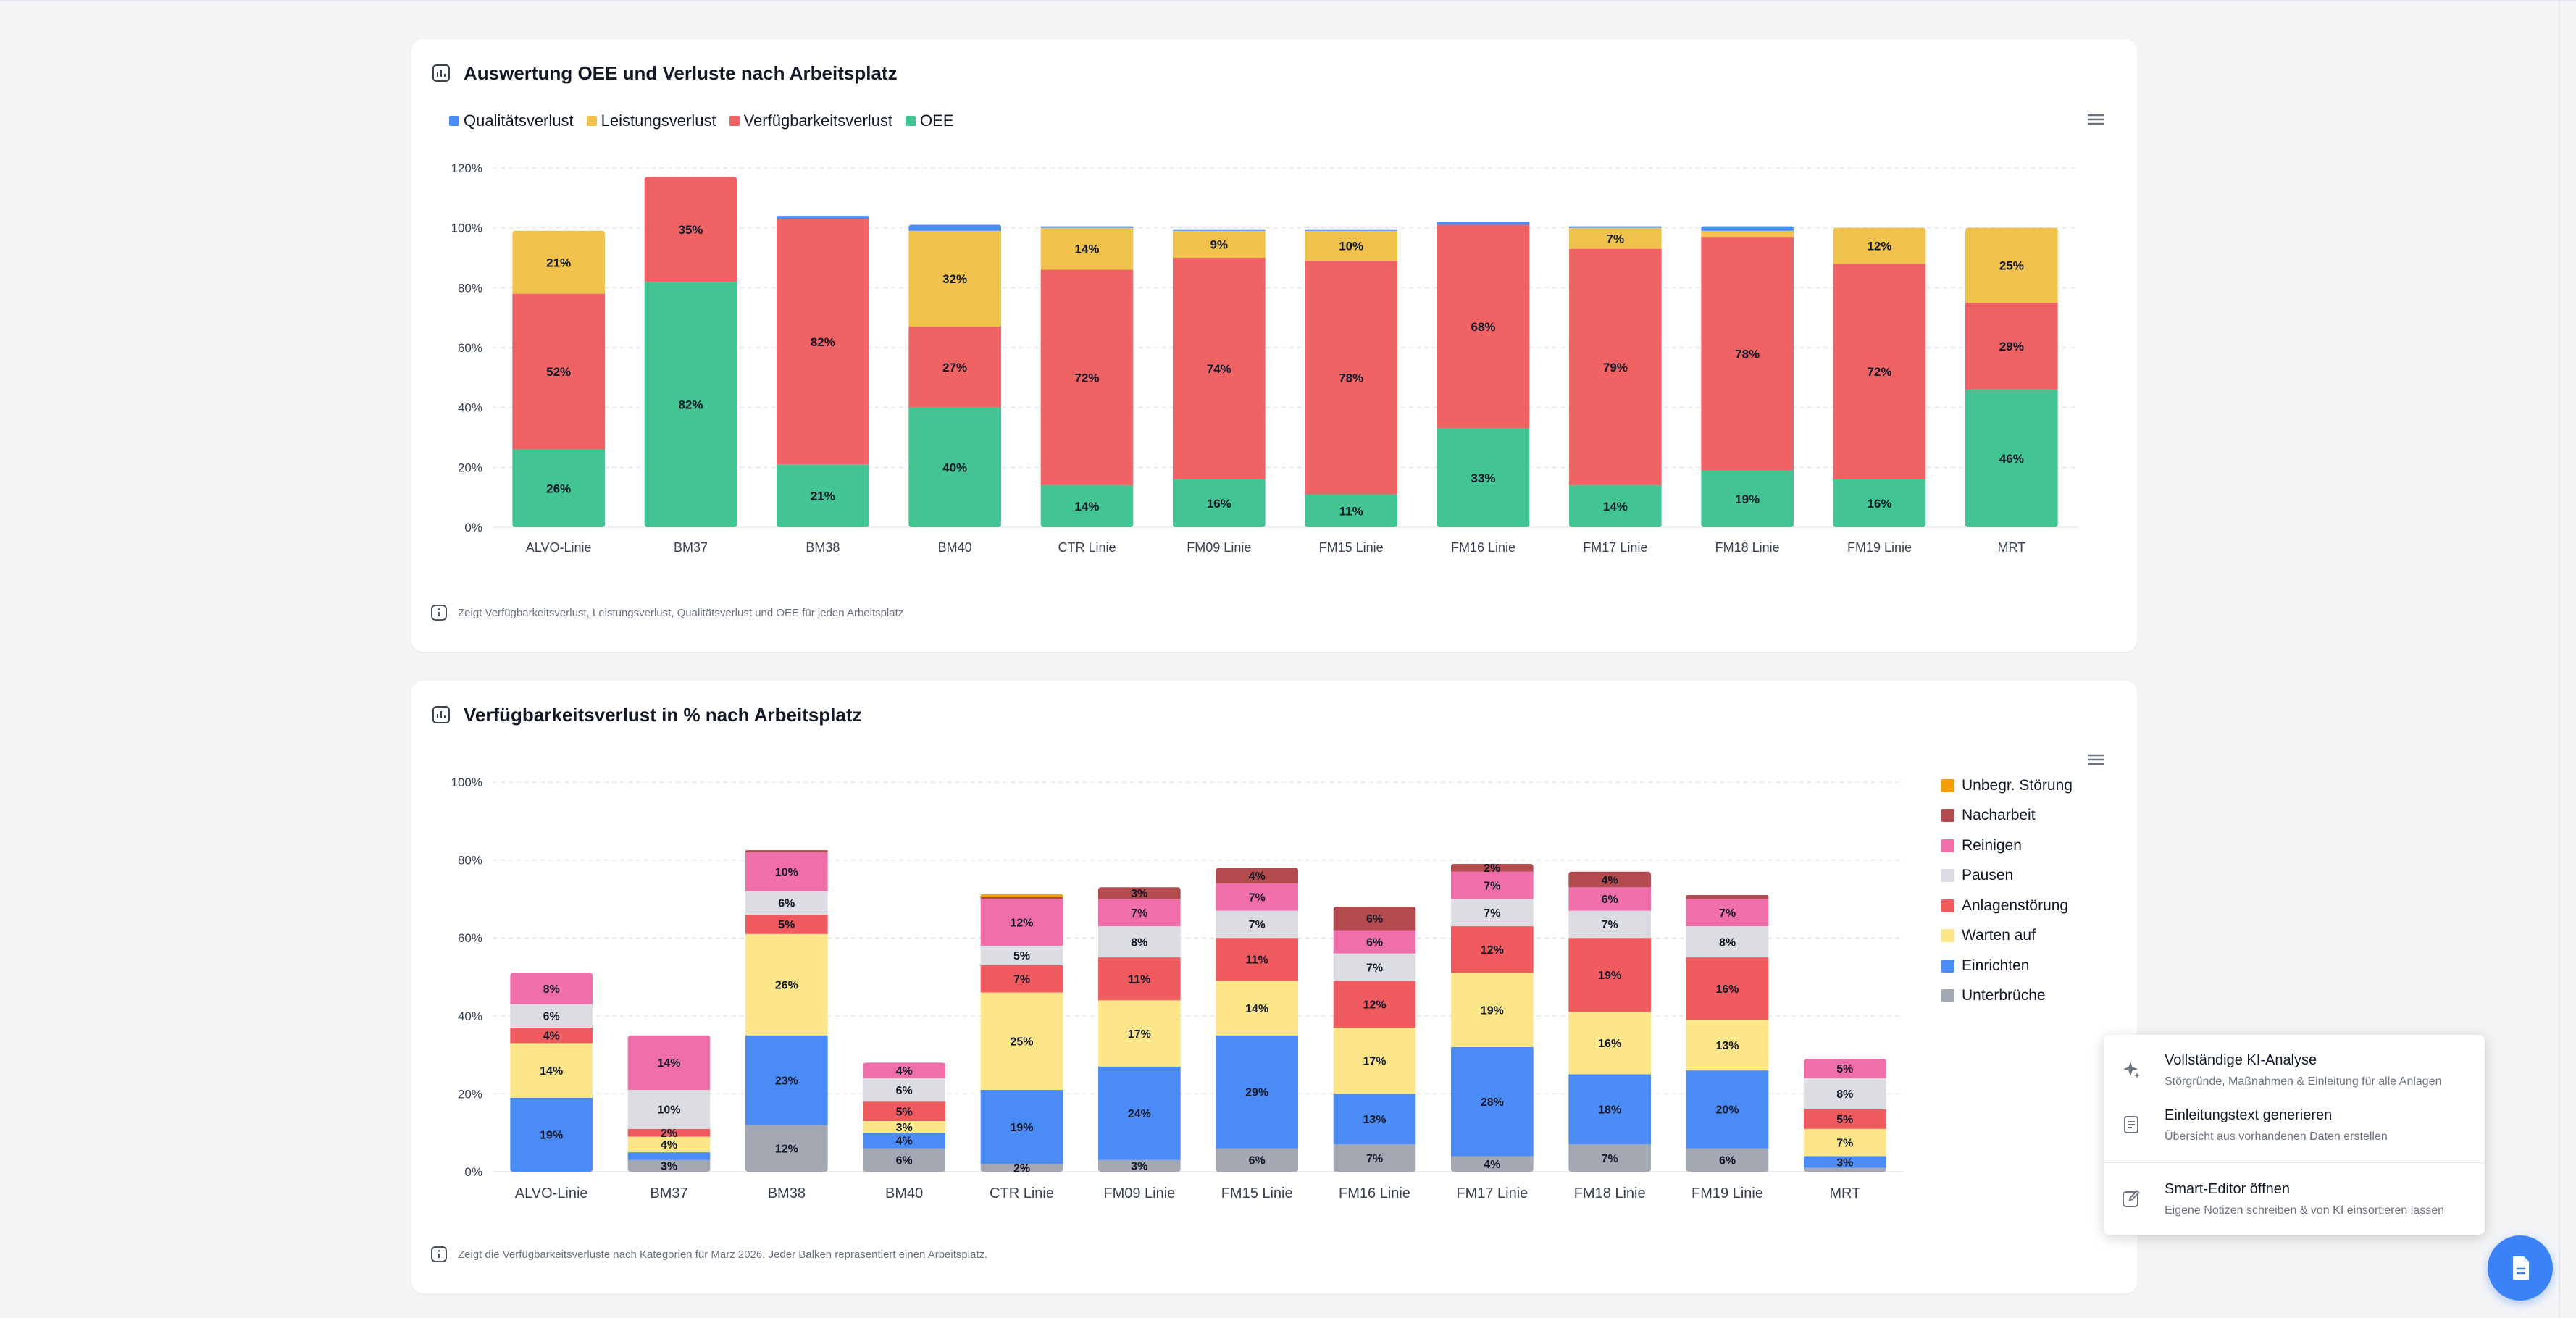  Describe the element at coordinates (2520, 1268) in the screenshot. I see `ai-report-fab` at that location.